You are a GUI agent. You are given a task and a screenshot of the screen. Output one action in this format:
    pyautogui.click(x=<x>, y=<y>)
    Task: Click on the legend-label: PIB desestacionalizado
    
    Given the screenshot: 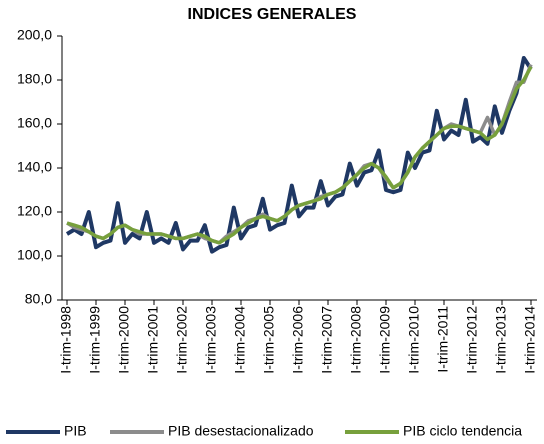 What is the action you would take?
    pyautogui.click(x=241, y=431)
    